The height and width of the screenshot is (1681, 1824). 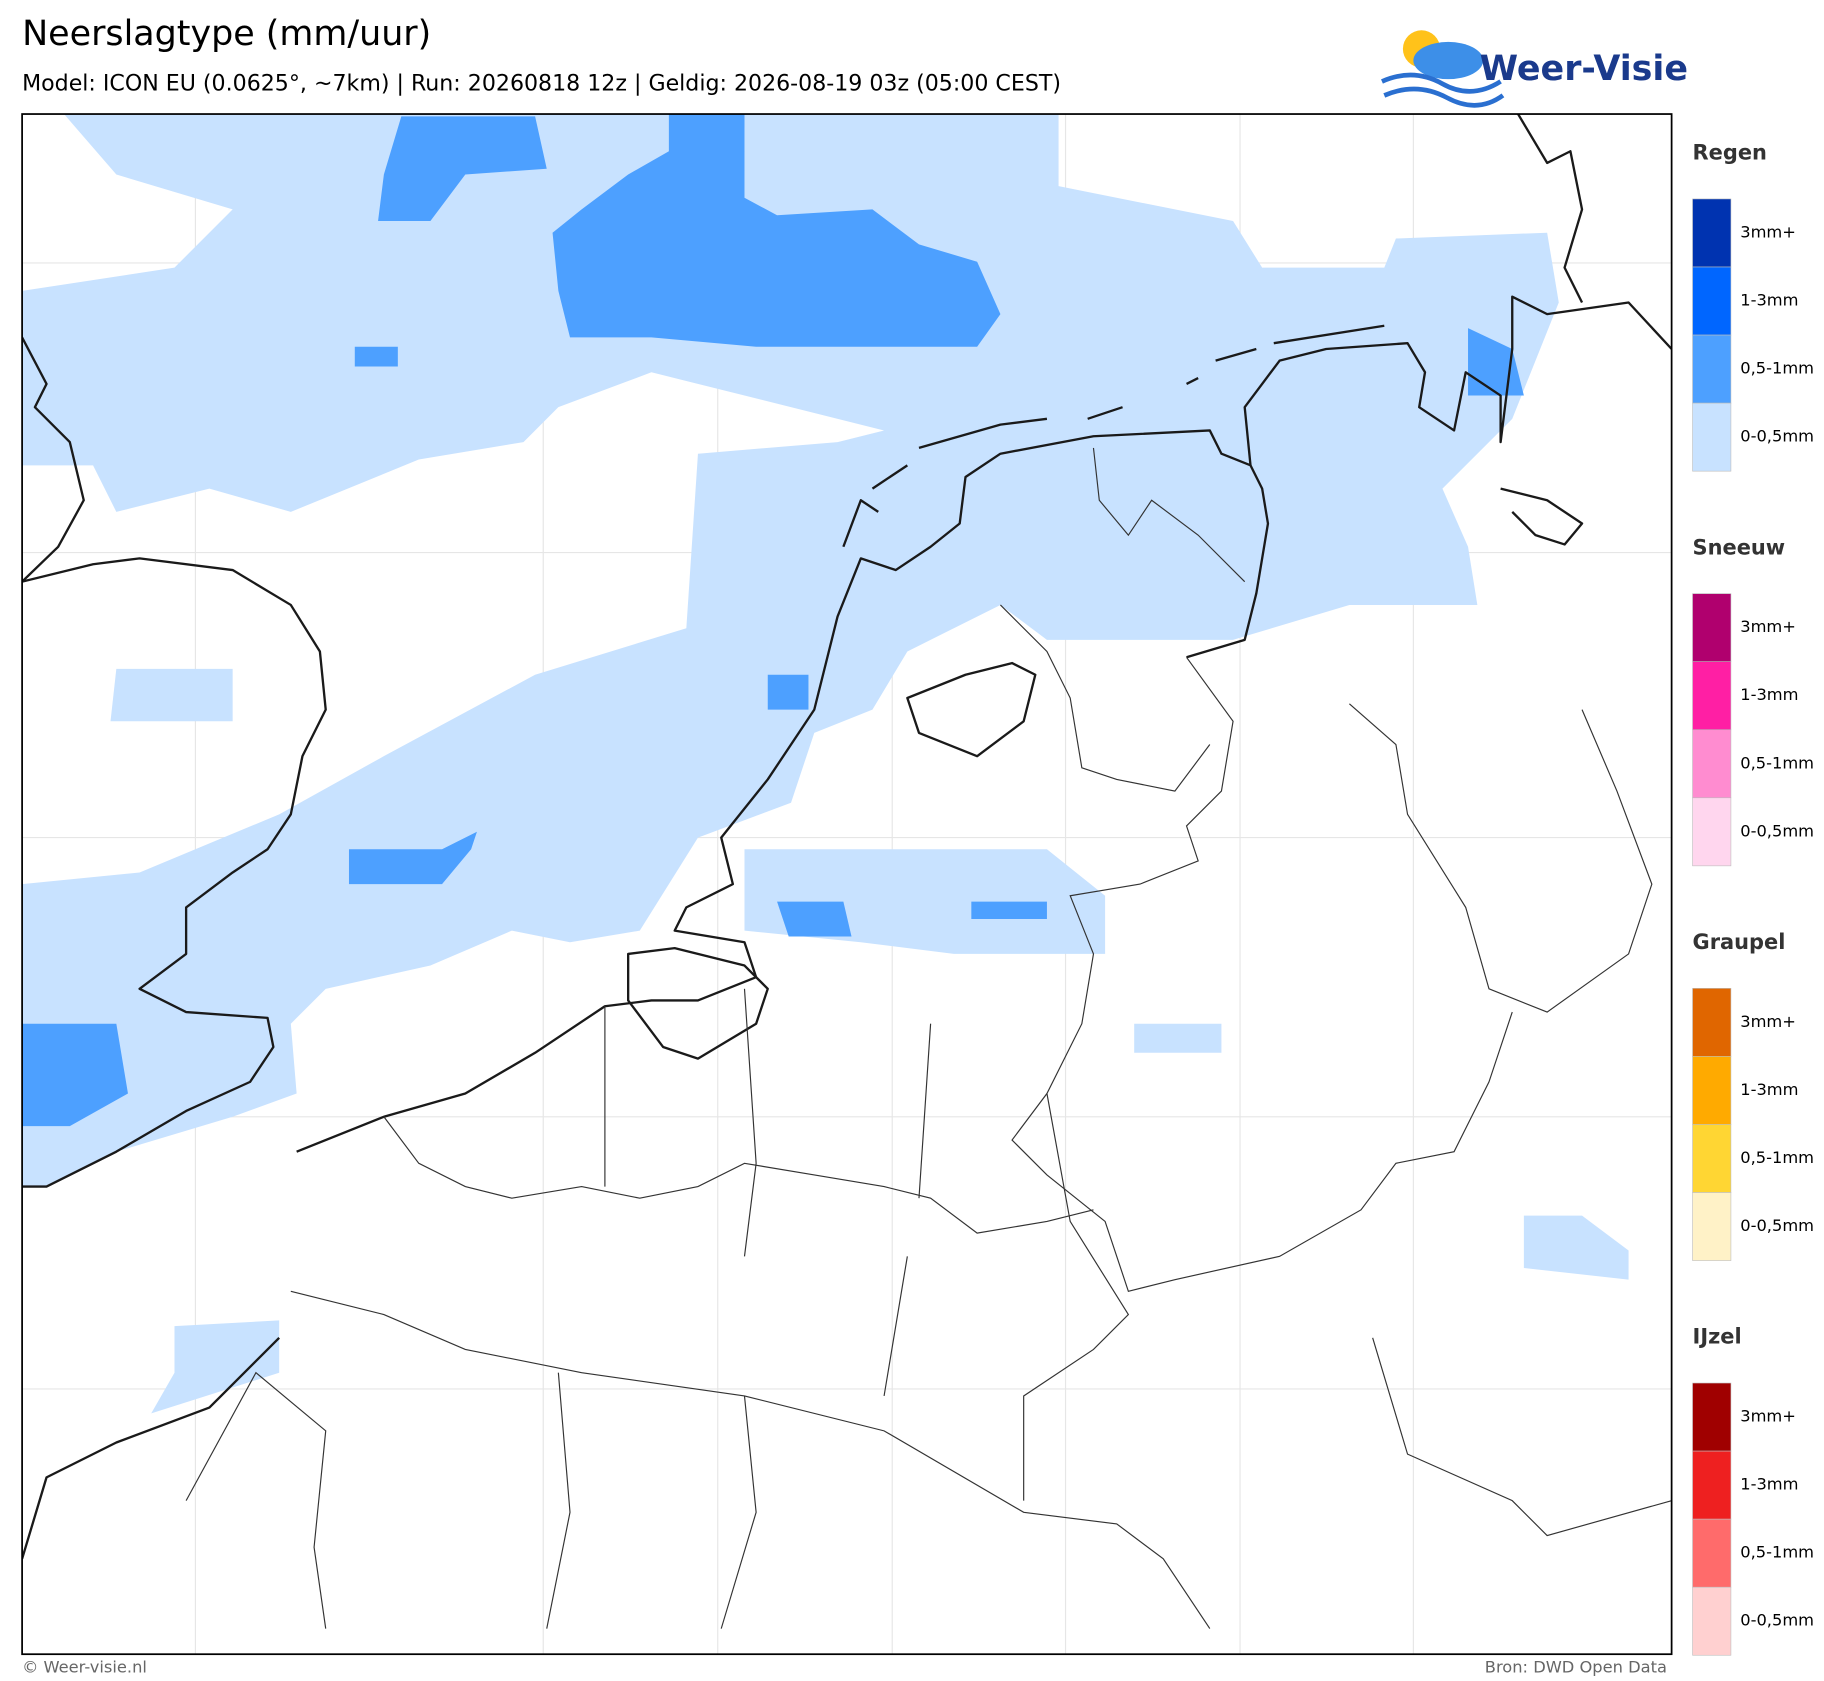 I want to click on legend-title: Sneeuw, so click(x=1739, y=547).